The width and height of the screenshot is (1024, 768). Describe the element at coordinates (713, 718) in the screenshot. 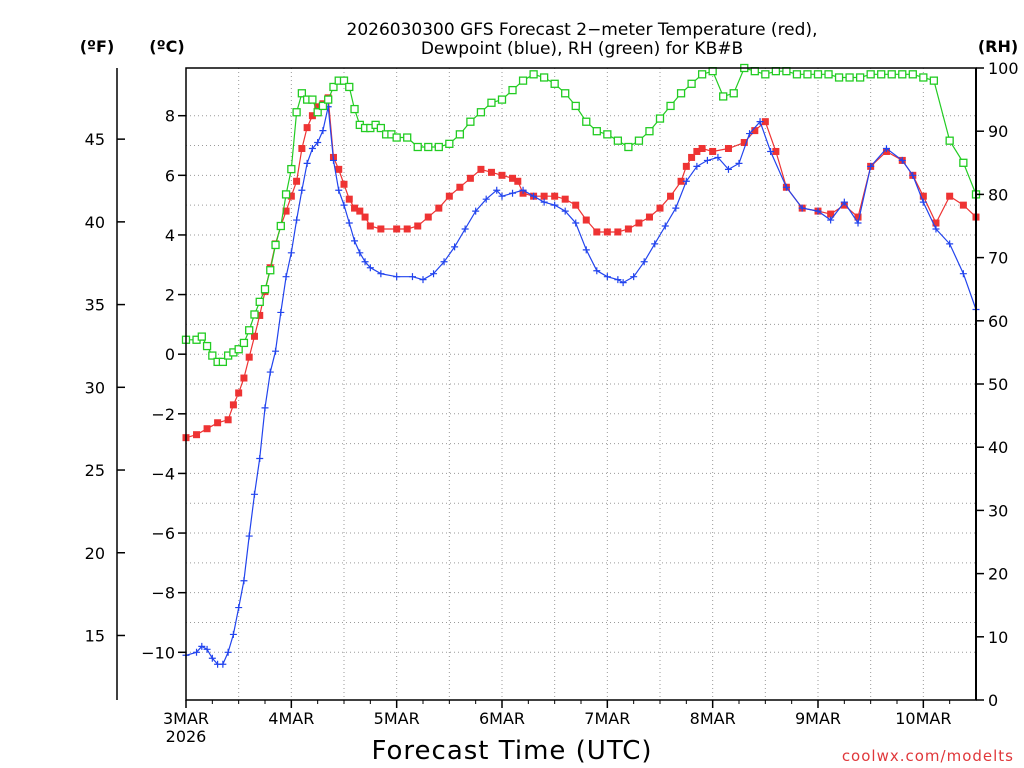

I see `x-tick-label: 8MAR` at that location.